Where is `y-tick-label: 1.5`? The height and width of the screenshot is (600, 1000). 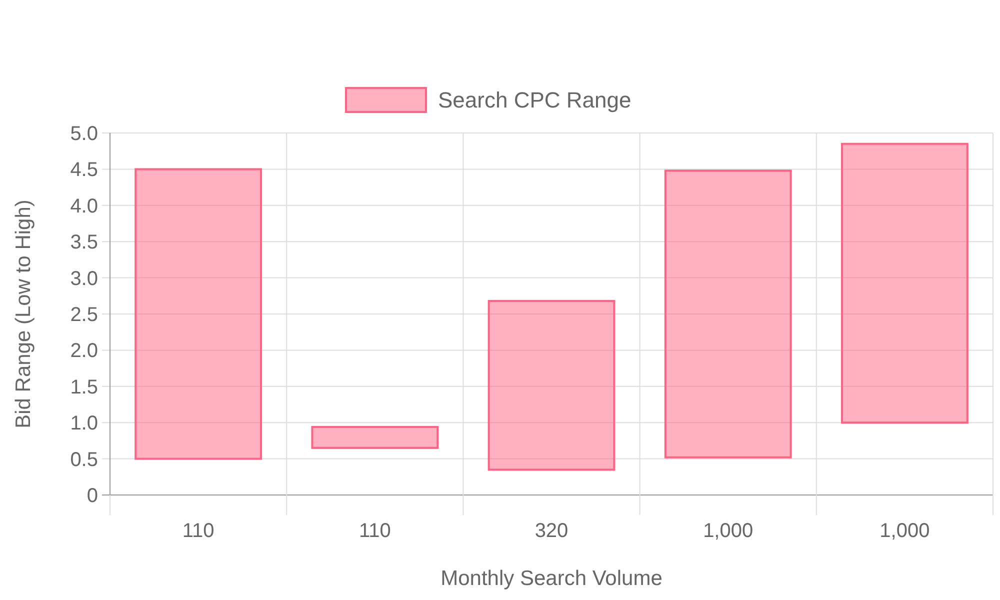
y-tick-label: 1.5 is located at coordinates (84, 387).